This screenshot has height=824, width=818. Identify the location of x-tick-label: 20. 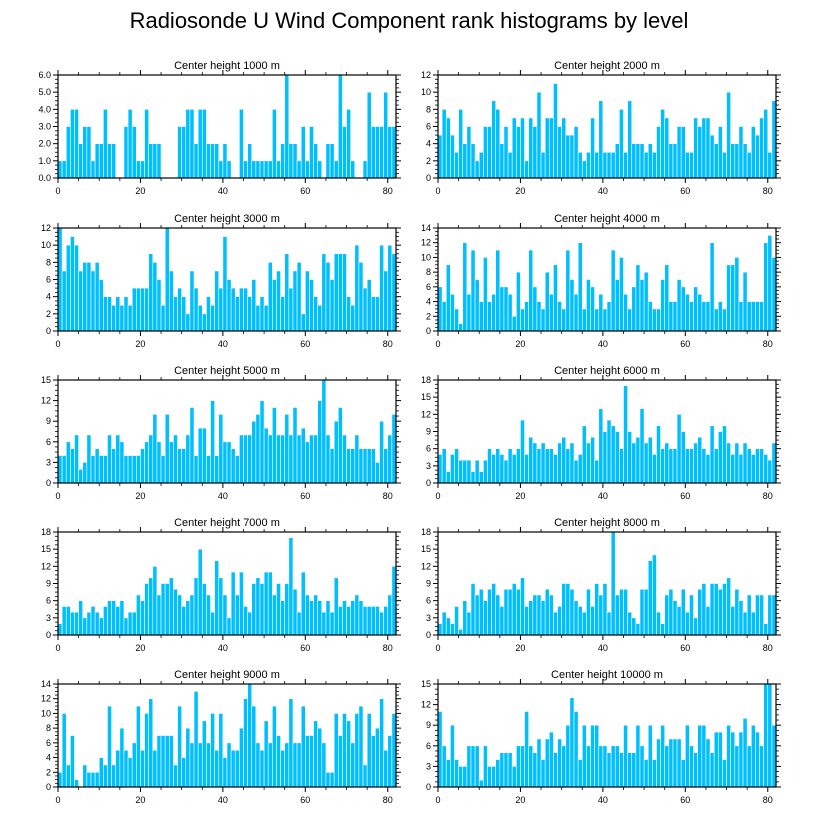
(140, 800).